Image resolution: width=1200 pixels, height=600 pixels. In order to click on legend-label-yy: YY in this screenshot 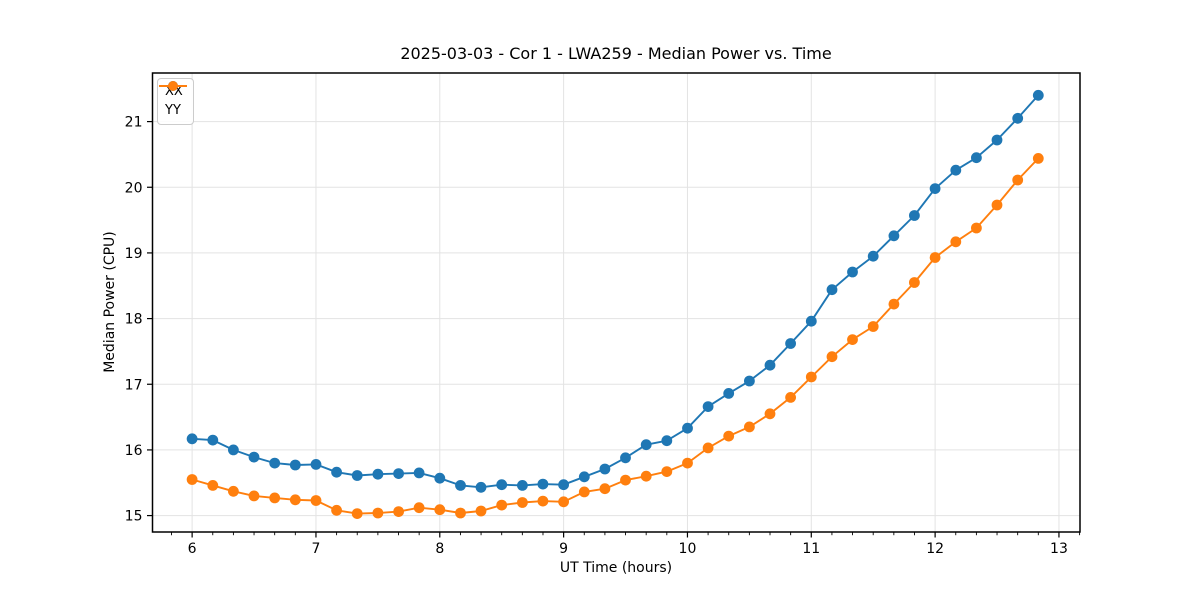, I will do `click(173, 110)`.